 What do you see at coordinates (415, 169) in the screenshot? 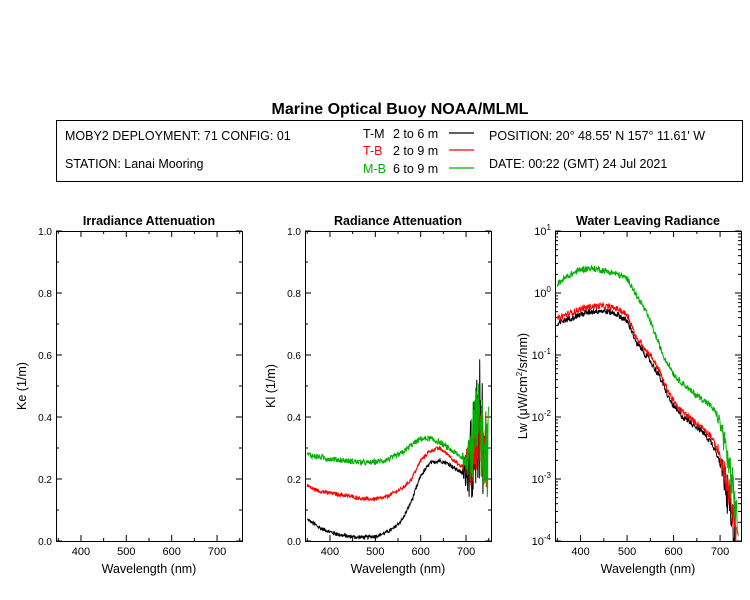
I see `legend-range-m-b: 6 to 9 m` at bounding box center [415, 169].